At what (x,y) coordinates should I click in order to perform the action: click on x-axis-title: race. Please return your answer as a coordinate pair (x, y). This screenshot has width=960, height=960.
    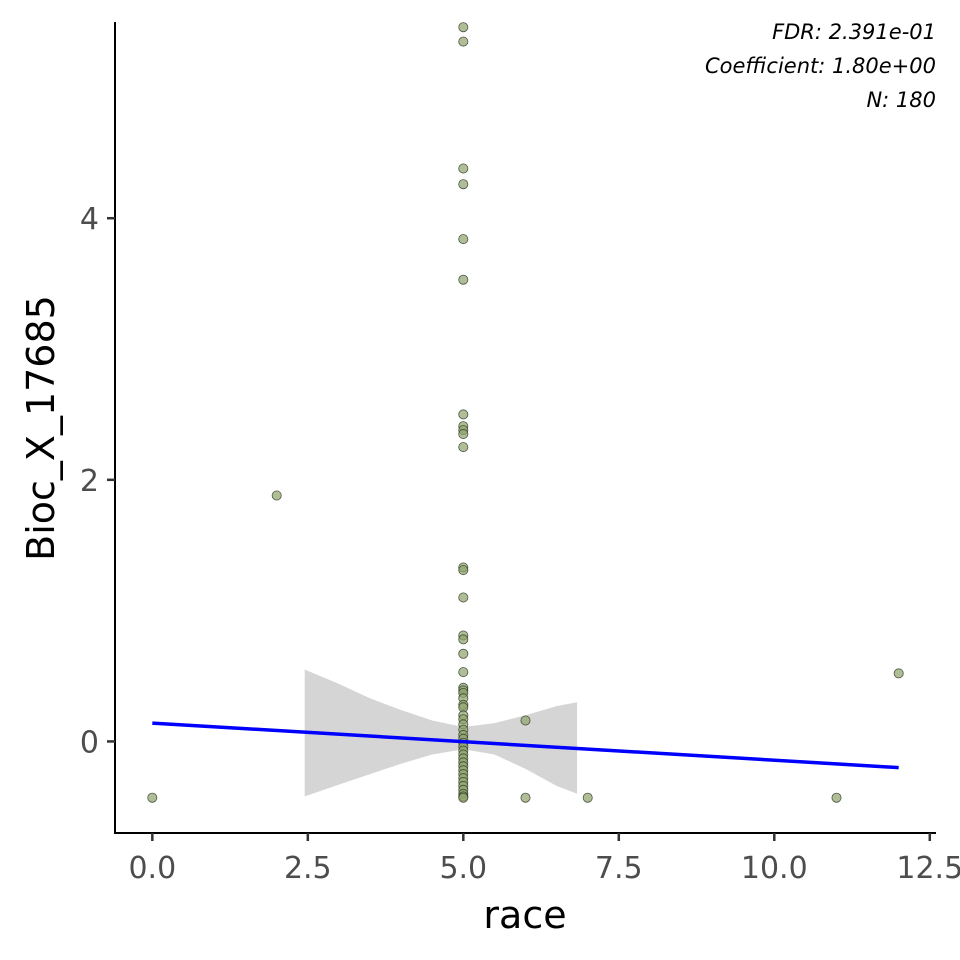
    Looking at the image, I should click on (524, 915).